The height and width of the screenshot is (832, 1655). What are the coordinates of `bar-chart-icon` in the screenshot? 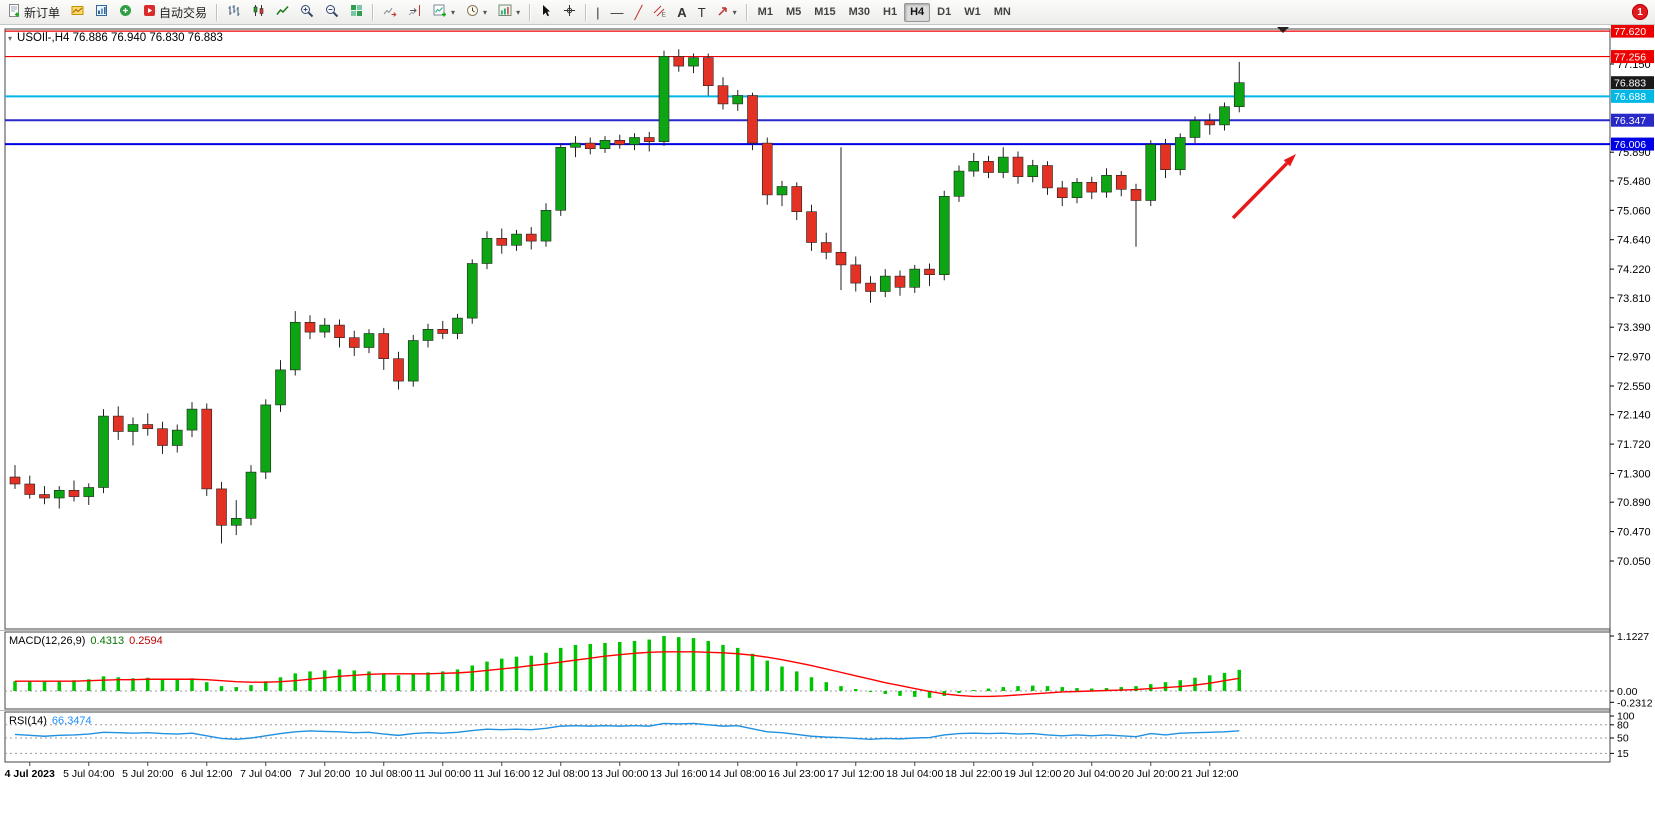 It's located at (234, 12).